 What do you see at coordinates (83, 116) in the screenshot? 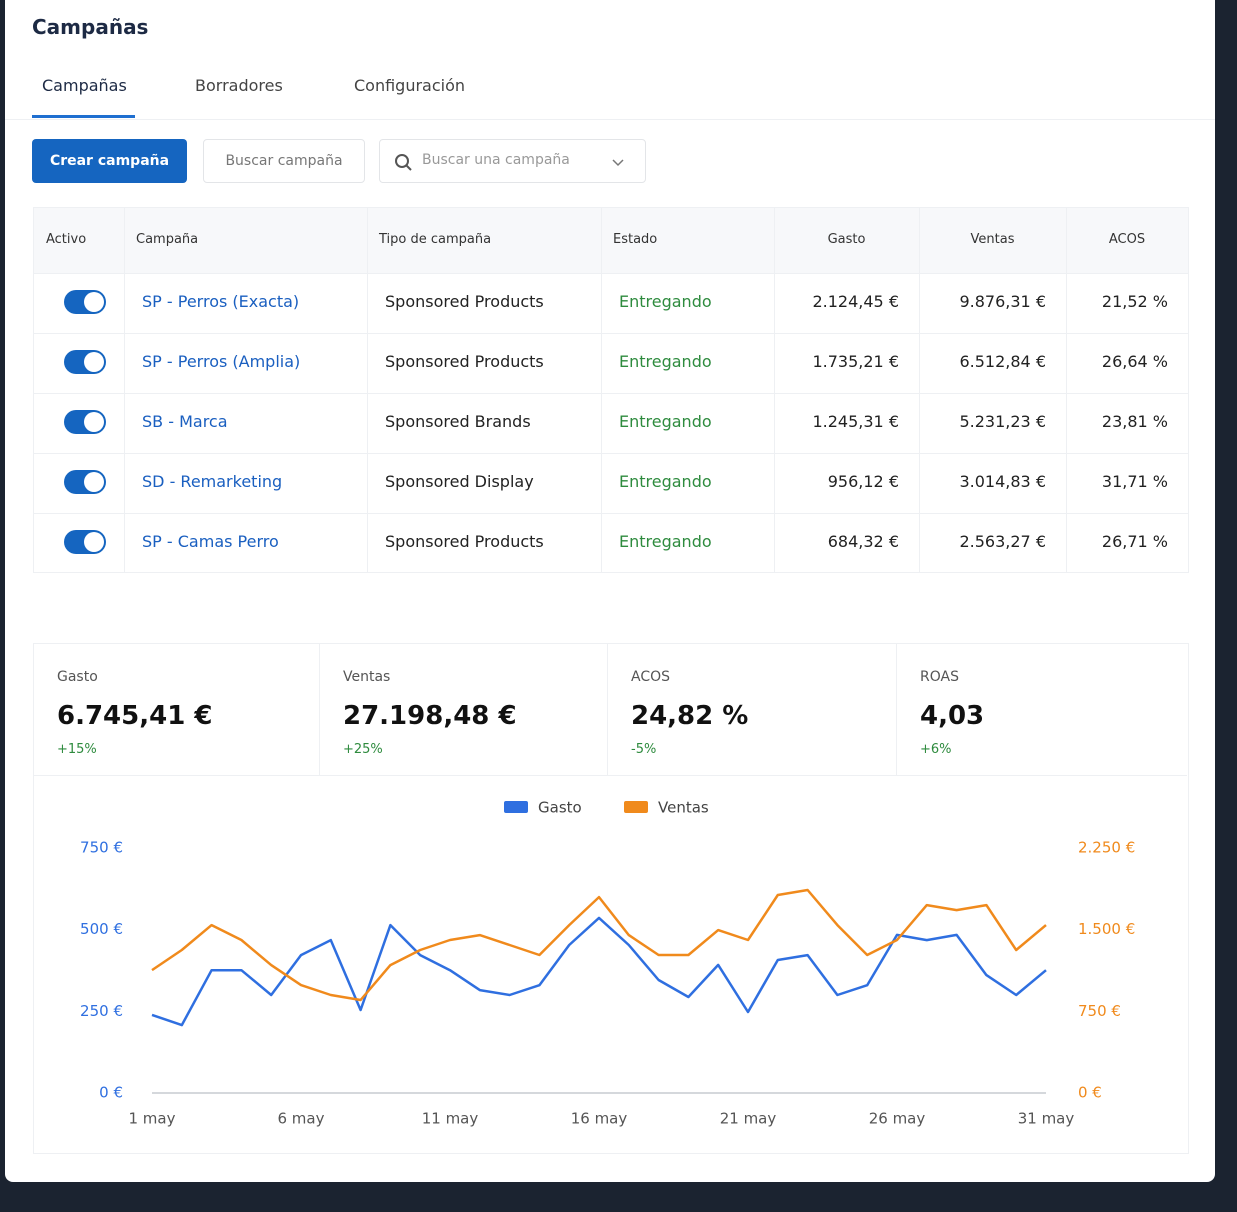
I see `tab-underline` at bounding box center [83, 116].